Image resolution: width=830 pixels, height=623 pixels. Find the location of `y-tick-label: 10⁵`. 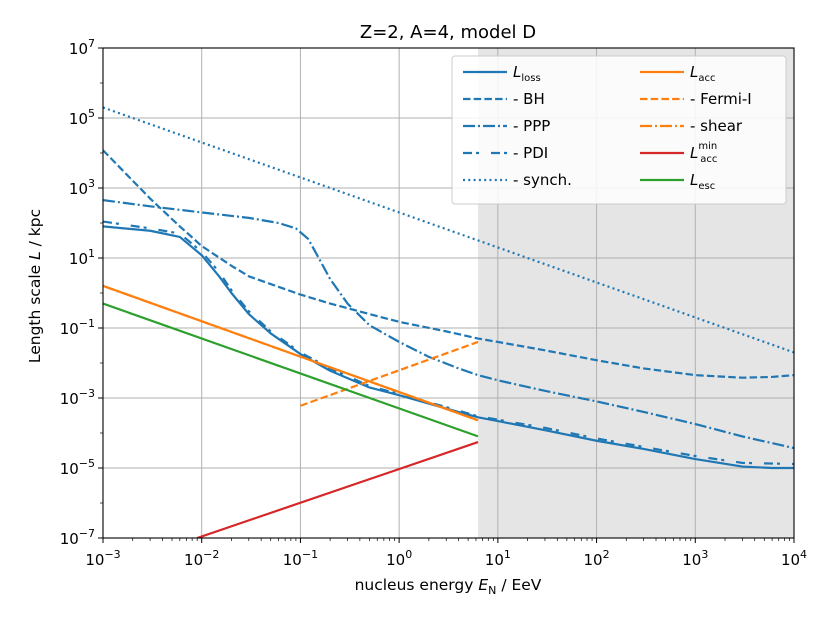

y-tick-label: 10⁵ is located at coordinates (82, 117).